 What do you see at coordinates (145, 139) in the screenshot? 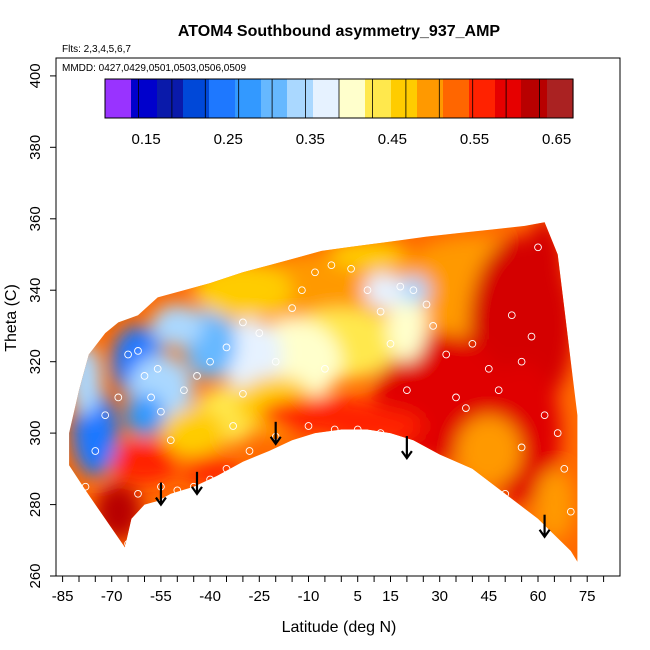
I see `colorbar-label: 0.15` at bounding box center [145, 139].